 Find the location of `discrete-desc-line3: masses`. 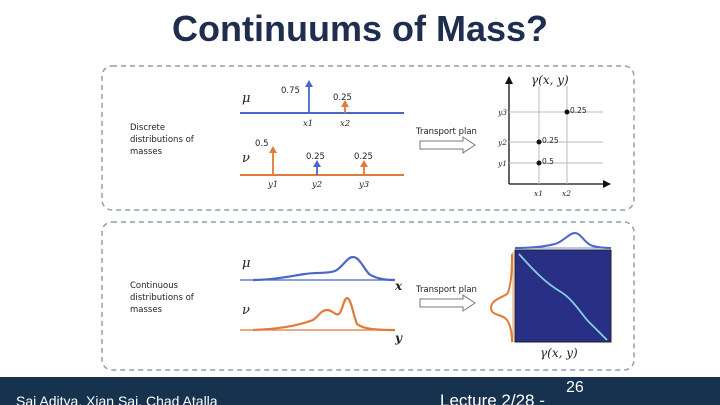

discrete-desc-line3: masses is located at coordinates (146, 152).